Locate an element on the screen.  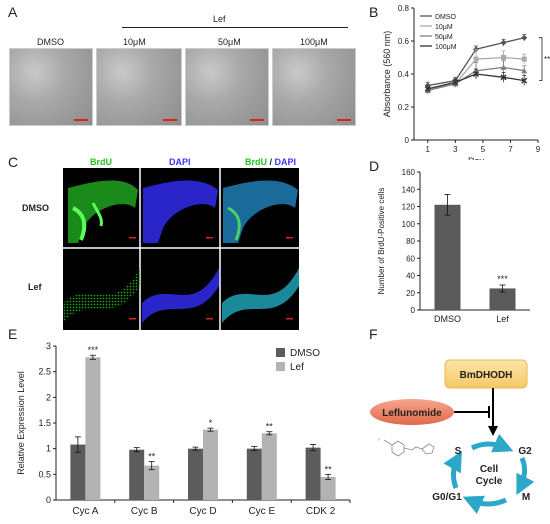
micrograph-dmso is located at coordinates (51, 87).